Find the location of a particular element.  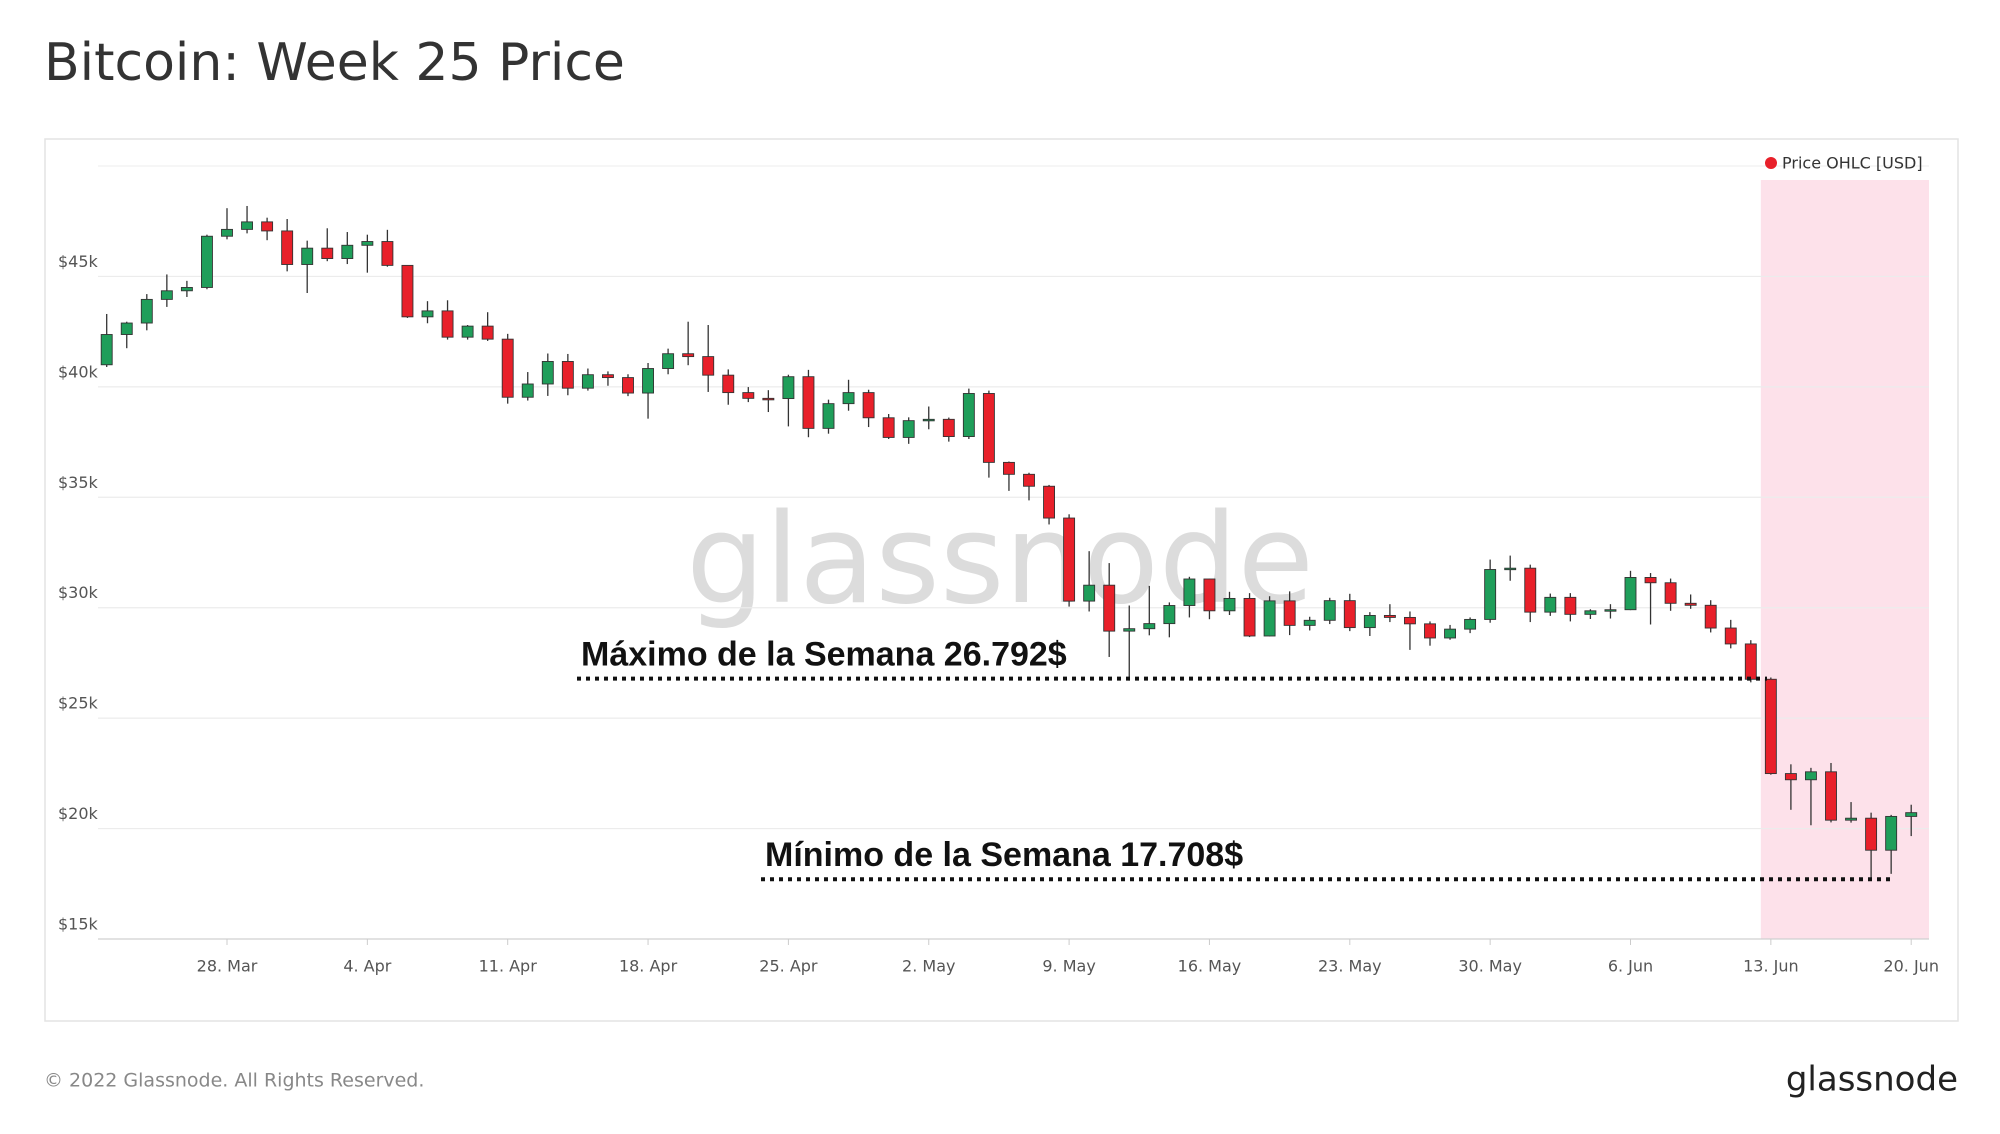

x-tick-label: 18. Apr is located at coordinates (648, 966).